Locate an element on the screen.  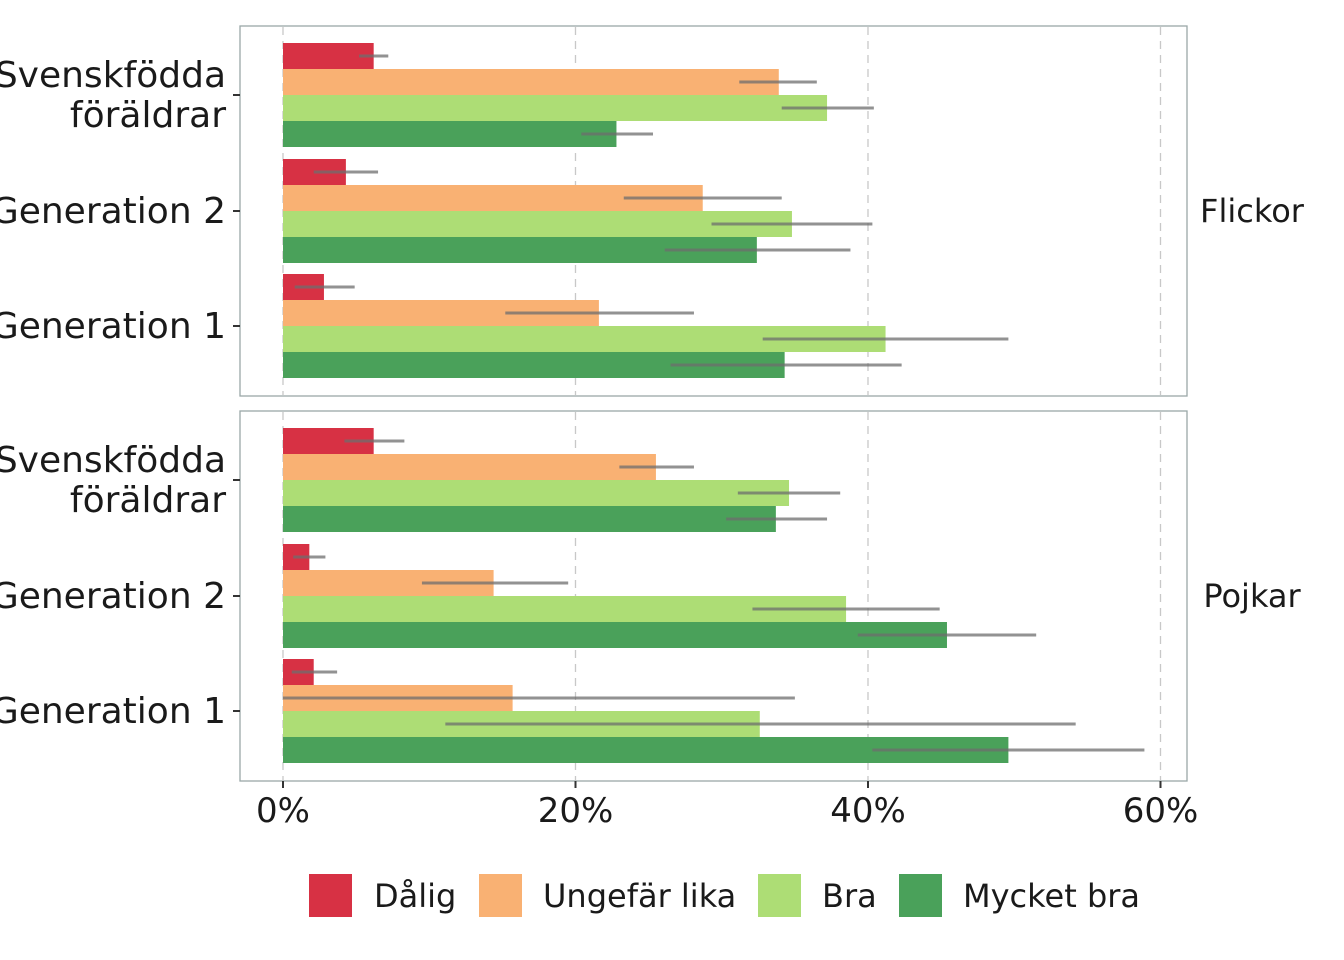
legend: Dålig Ungefär lika Bra Mycket bra is located at coordinates (724, 895).